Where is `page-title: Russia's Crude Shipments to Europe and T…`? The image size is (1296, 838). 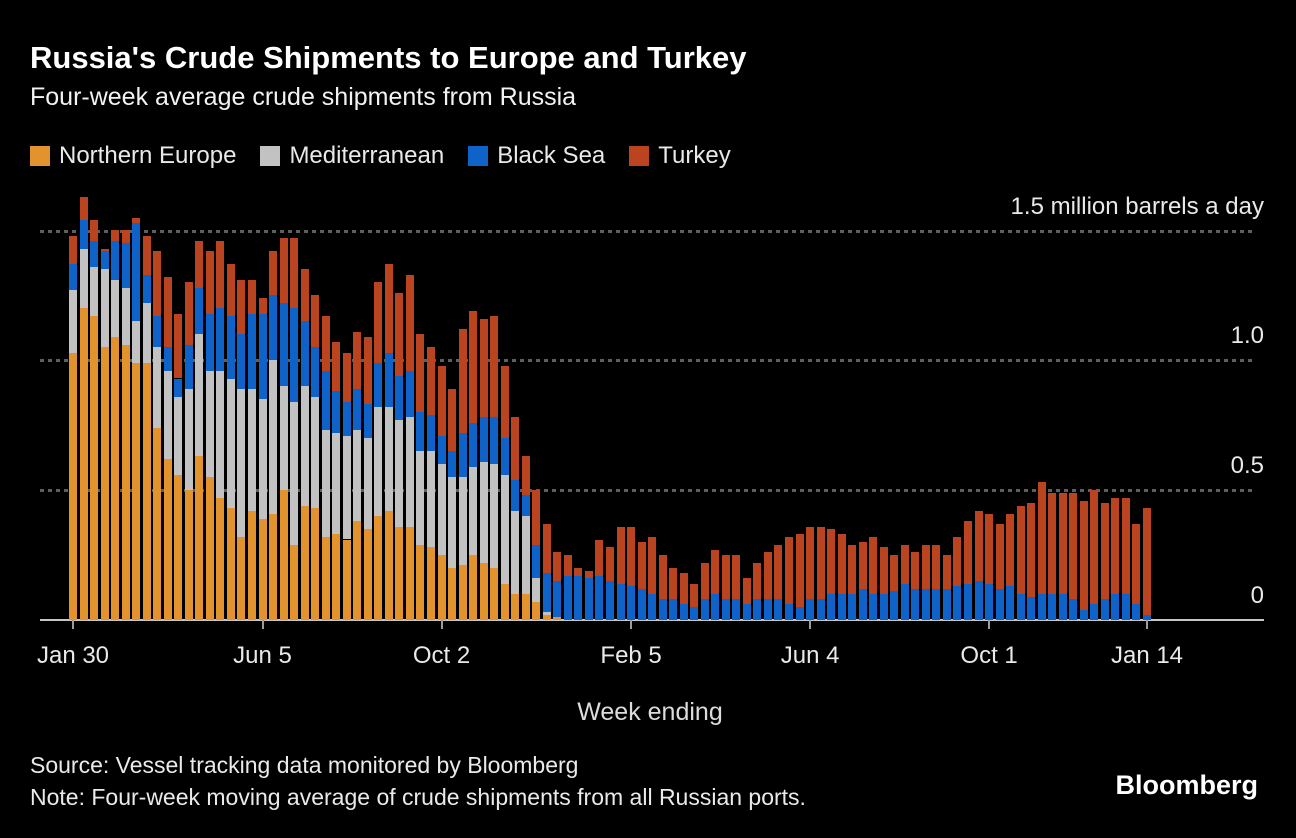 page-title: Russia's Crude Shipments to Europe and T… is located at coordinates (388, 57).